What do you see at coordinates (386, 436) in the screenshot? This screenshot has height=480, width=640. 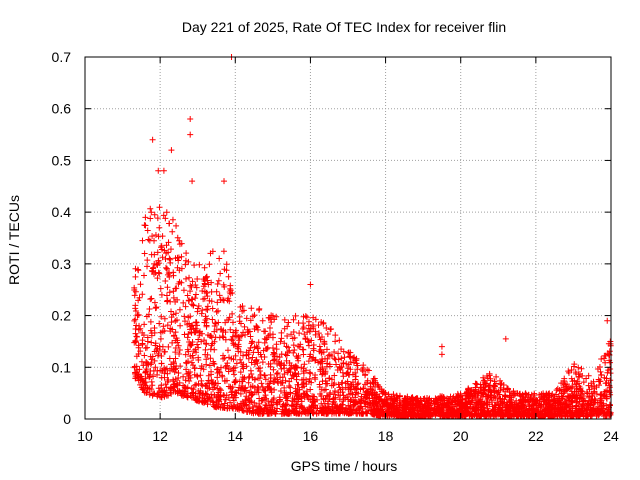 I see `x-tick-label: 18` at bounding box center [386, 436].